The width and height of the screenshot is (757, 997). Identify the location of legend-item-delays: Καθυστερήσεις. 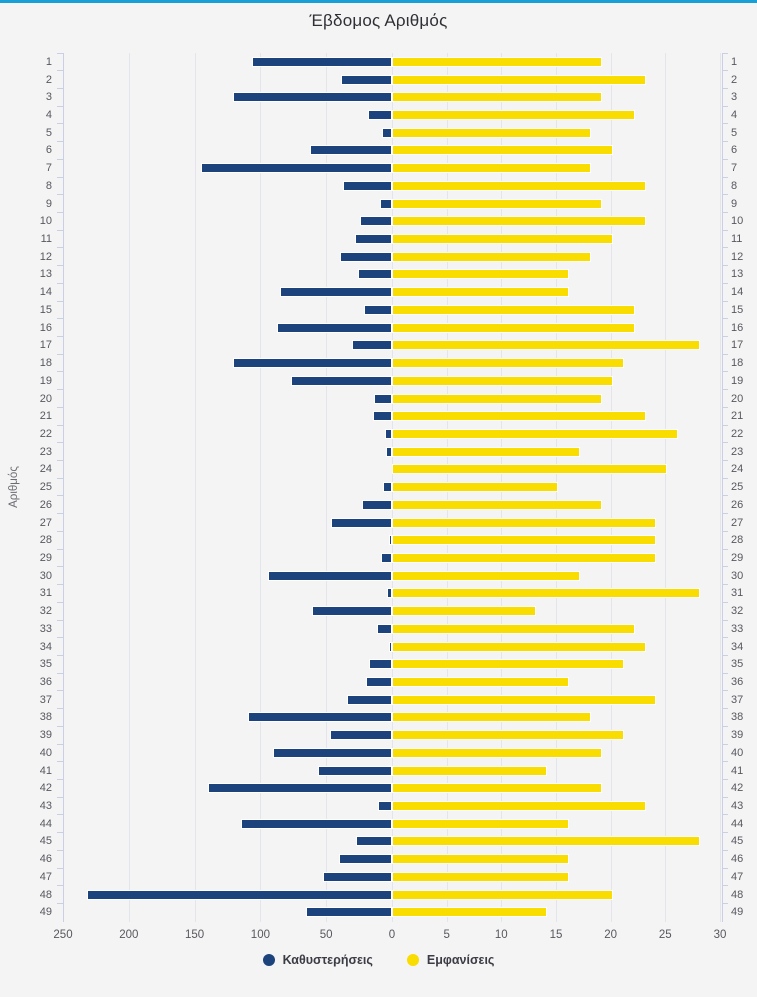
(317, 960).